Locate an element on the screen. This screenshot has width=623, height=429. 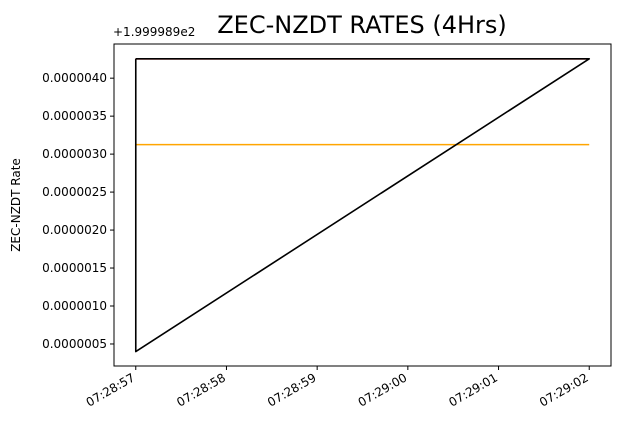
y-tick-label: 0.0000015 is located at coordinates (74, 268).